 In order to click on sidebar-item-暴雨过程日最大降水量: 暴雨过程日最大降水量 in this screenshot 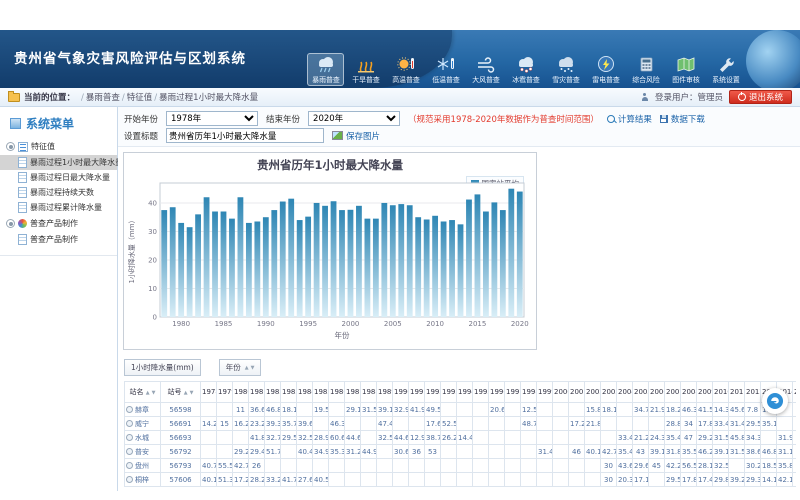, I will do `click(58, 177)`.